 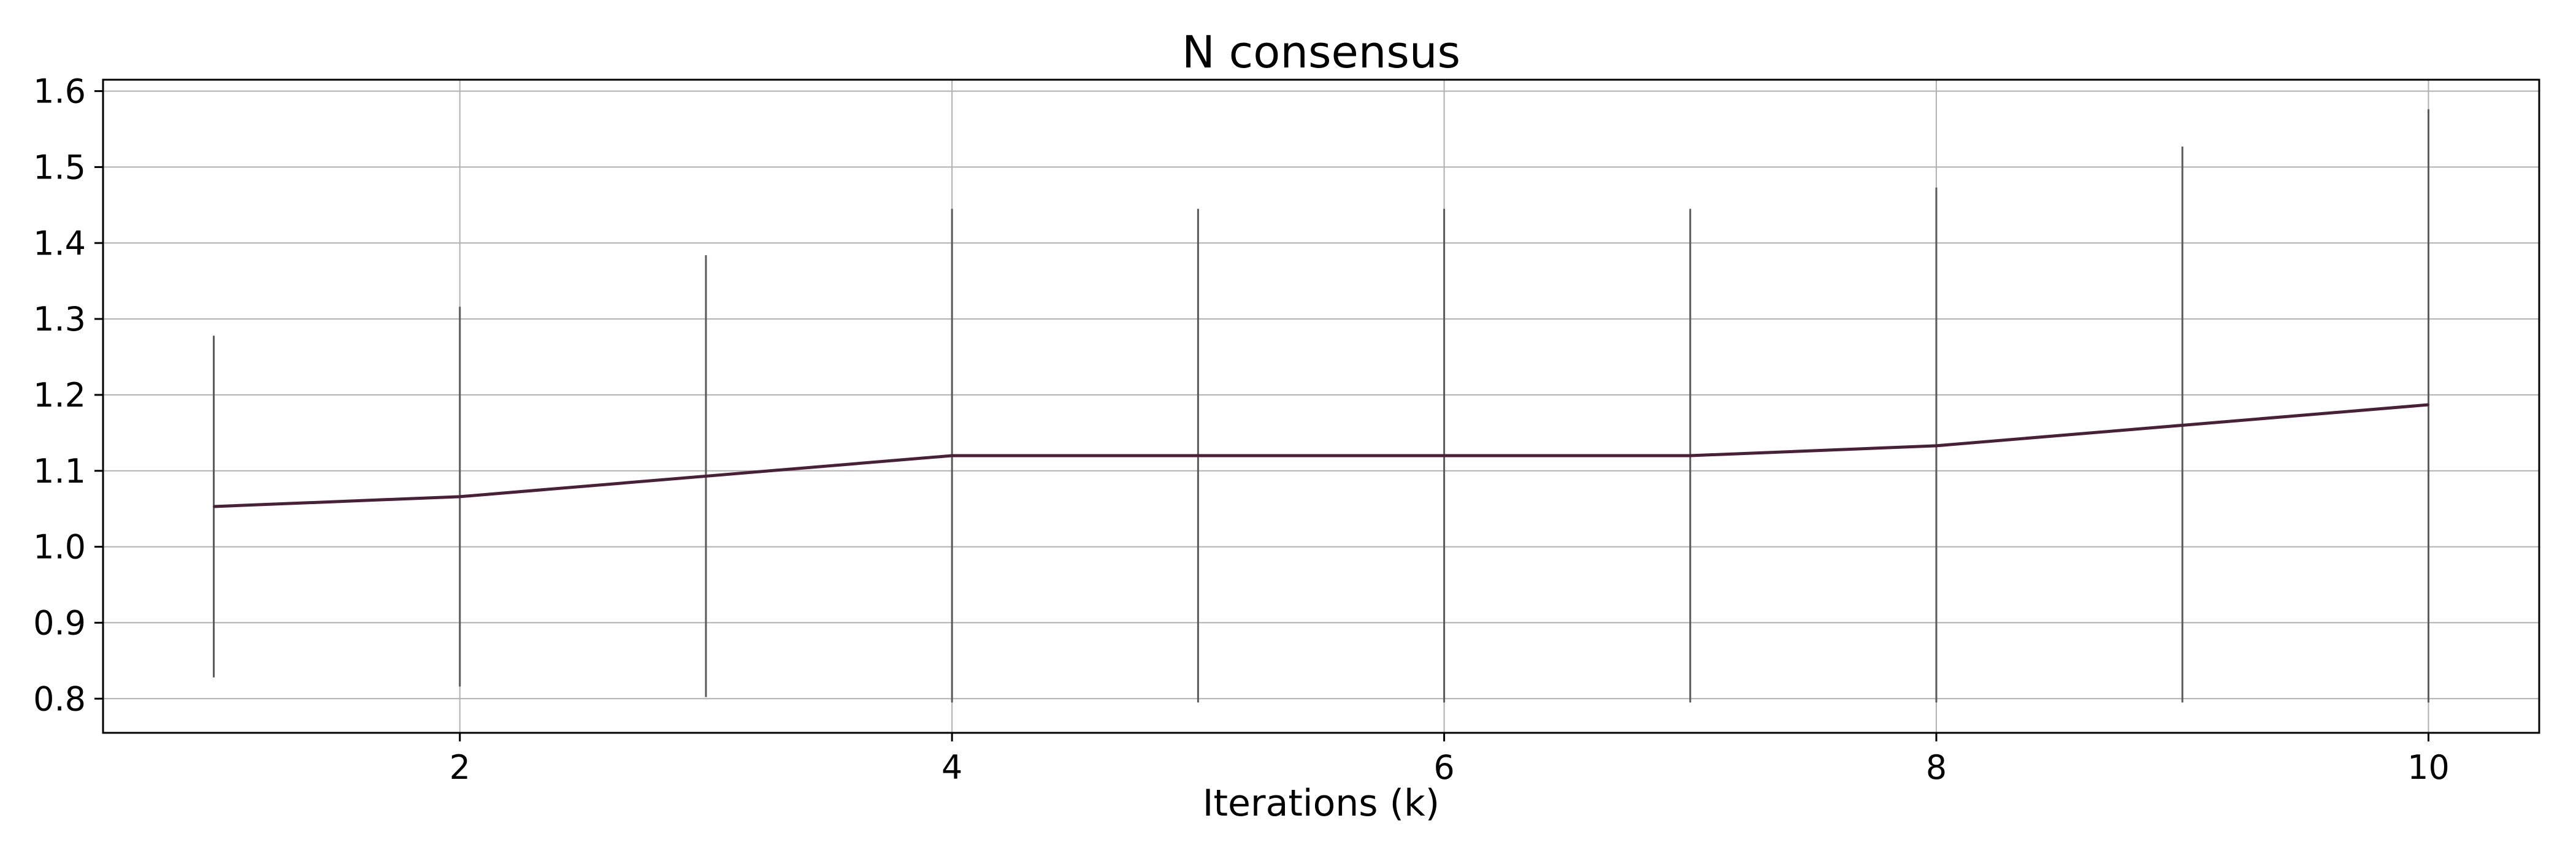 What do you see at coordinates (59, 698) in the screenshot?
I see `y-tick-label: 0.8` at bounding box center [59, 698].